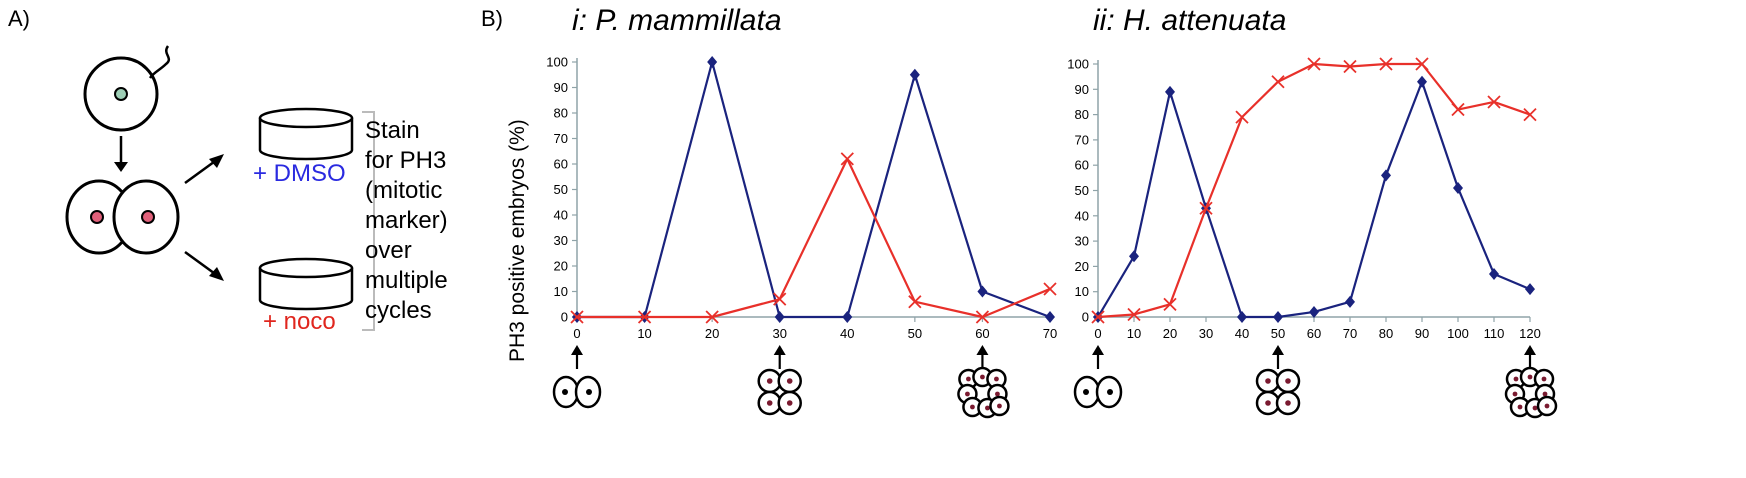  Describe the element at coordinates (1530, 333) in the screenshot. I see `x-tick-label: 120` at that location.